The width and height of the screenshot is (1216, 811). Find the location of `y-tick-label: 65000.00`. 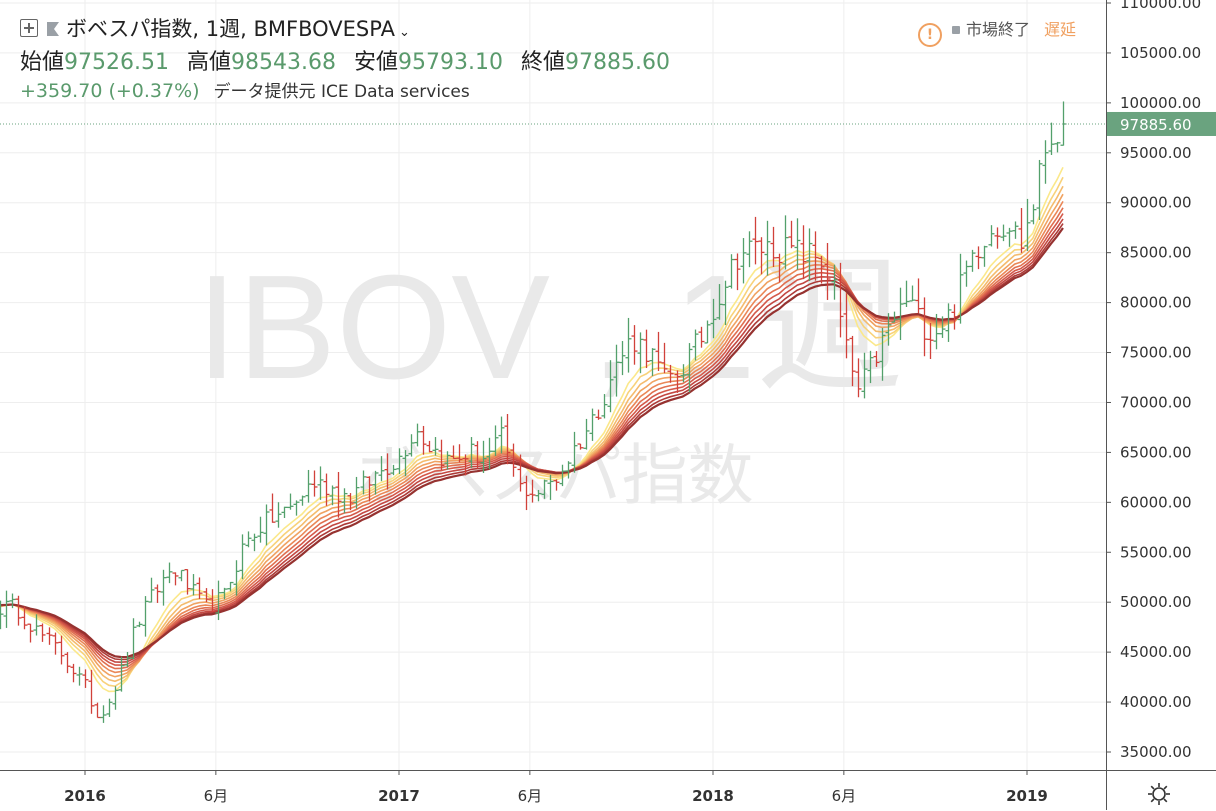

y-tick-label: 65000.00 is located at coordinates (1156, 452).